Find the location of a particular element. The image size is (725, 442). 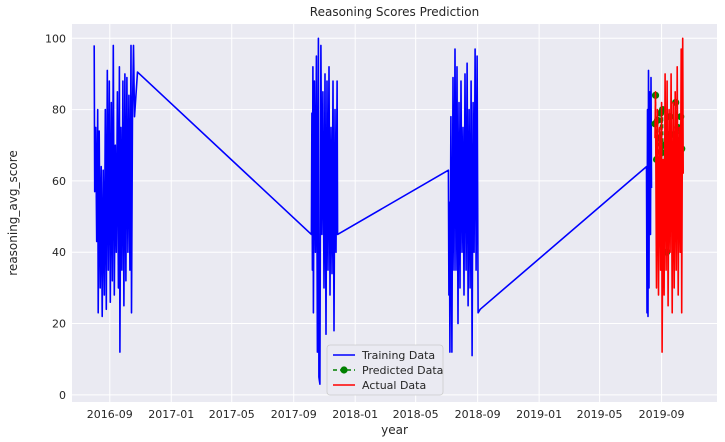

legend-label: Actual Data is located at coordinates (394, 385).